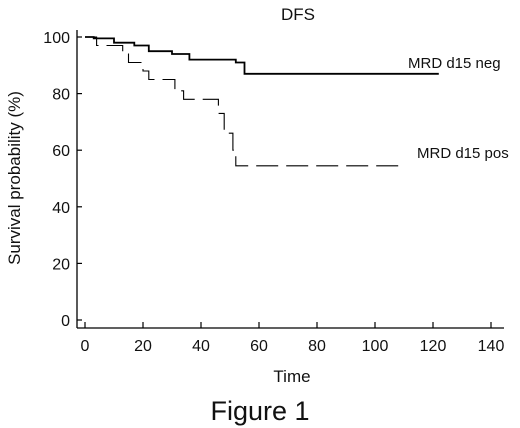  Describe the element at coordinates (61, 95) in the screenshot. I see `y-tick-label: 80` at that location.